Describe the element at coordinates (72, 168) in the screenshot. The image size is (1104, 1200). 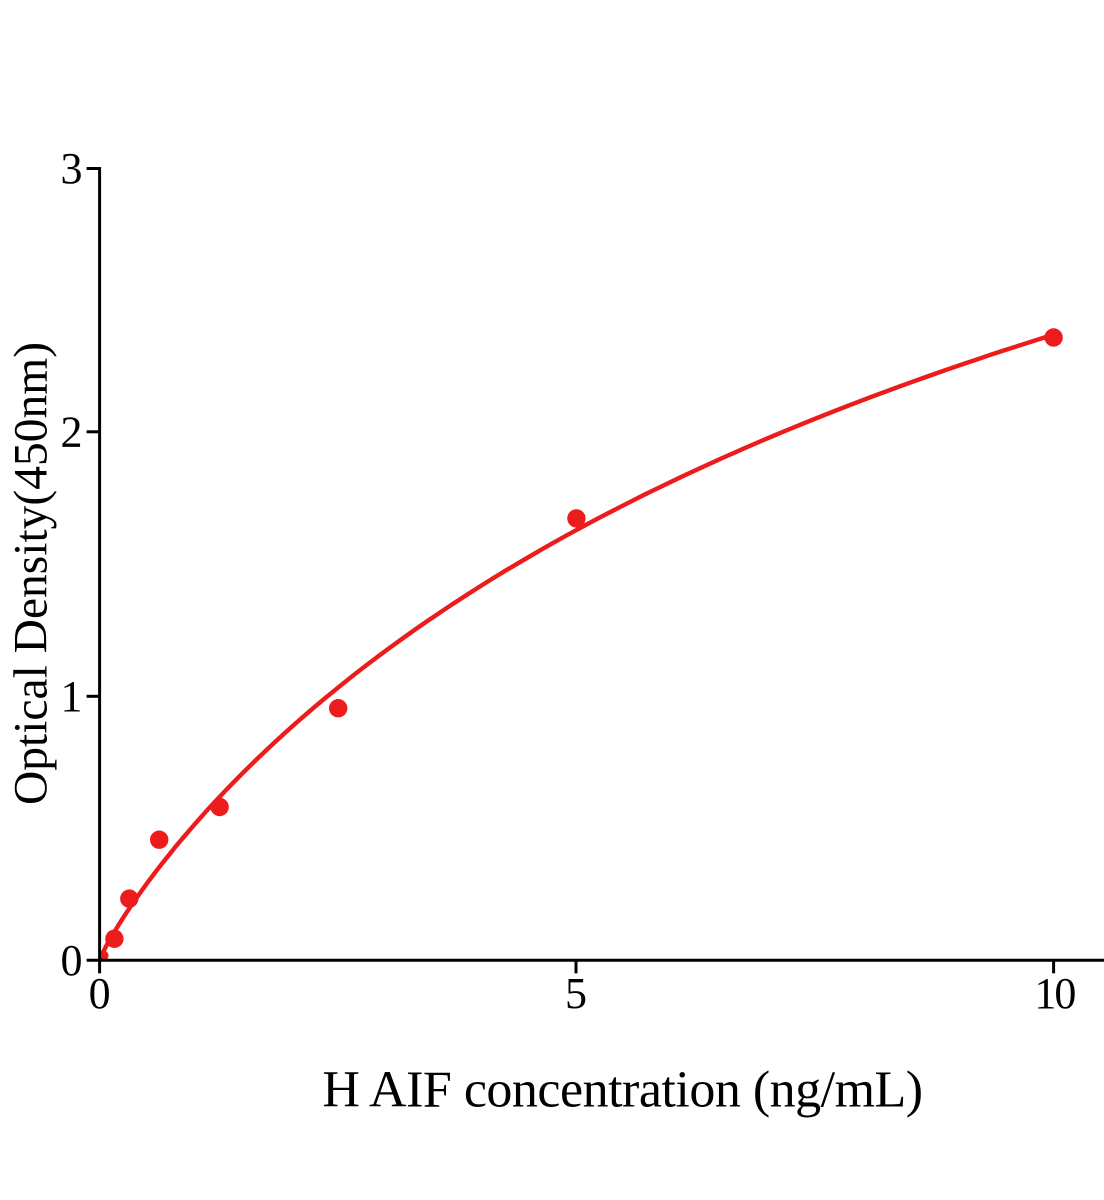
I see `svg-text: 3` at that location.